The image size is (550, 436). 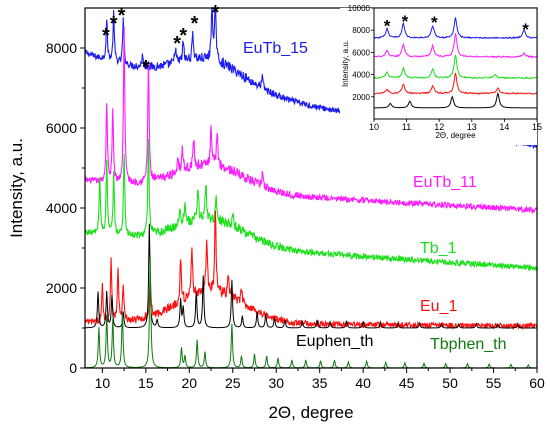 I want to click on y-tick-label-6000: 6000, so click(x=61, y=128).